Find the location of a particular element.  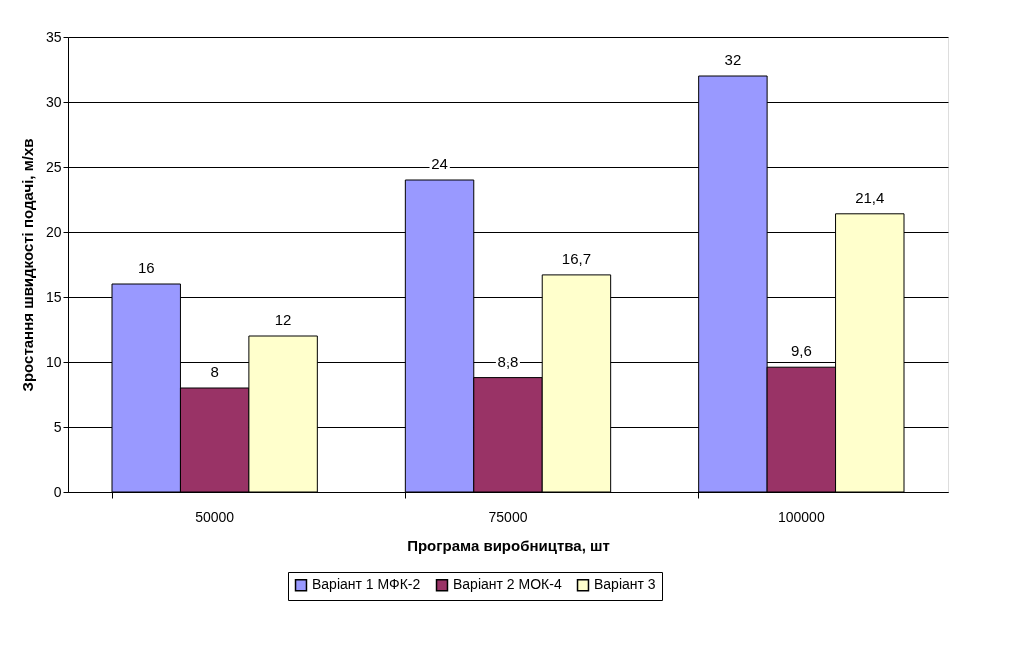

x-tick-label: 75000 is located at coordinates (508, 516).